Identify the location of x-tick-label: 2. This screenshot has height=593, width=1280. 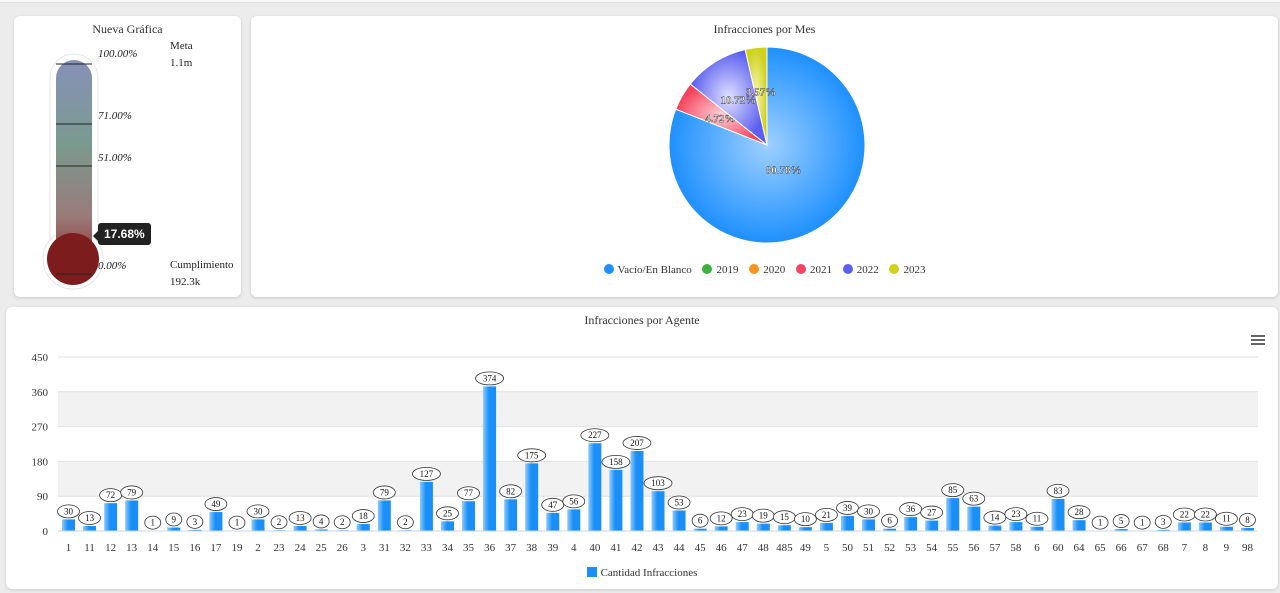
(258, 548).